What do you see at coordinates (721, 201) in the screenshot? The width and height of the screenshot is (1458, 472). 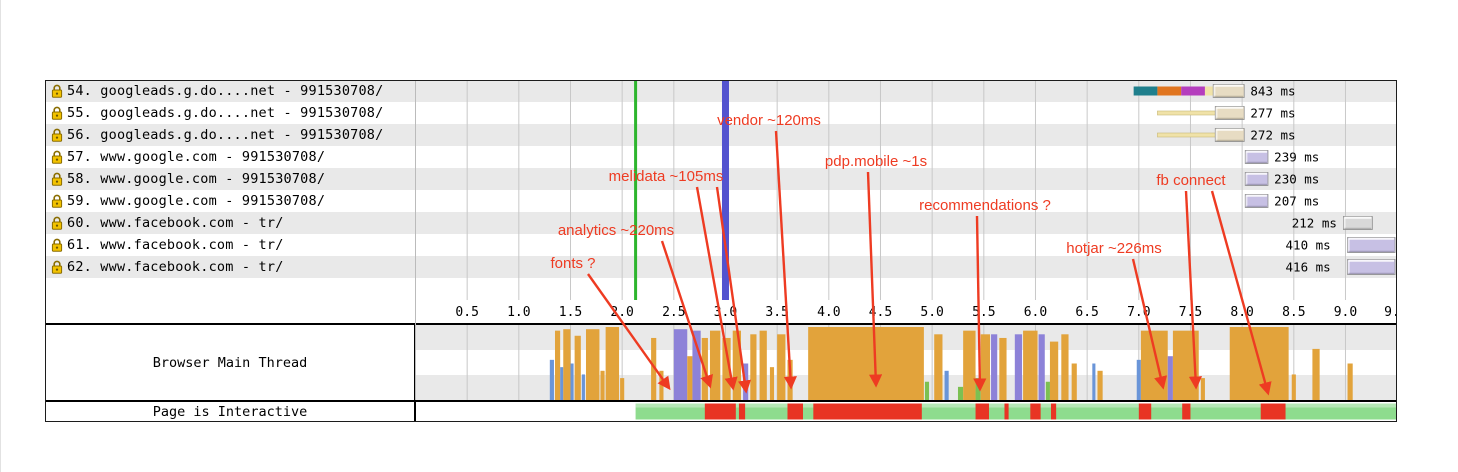 I see `request-row: 59. www.google.com - 991530708/` at bounding box center [721, 201].